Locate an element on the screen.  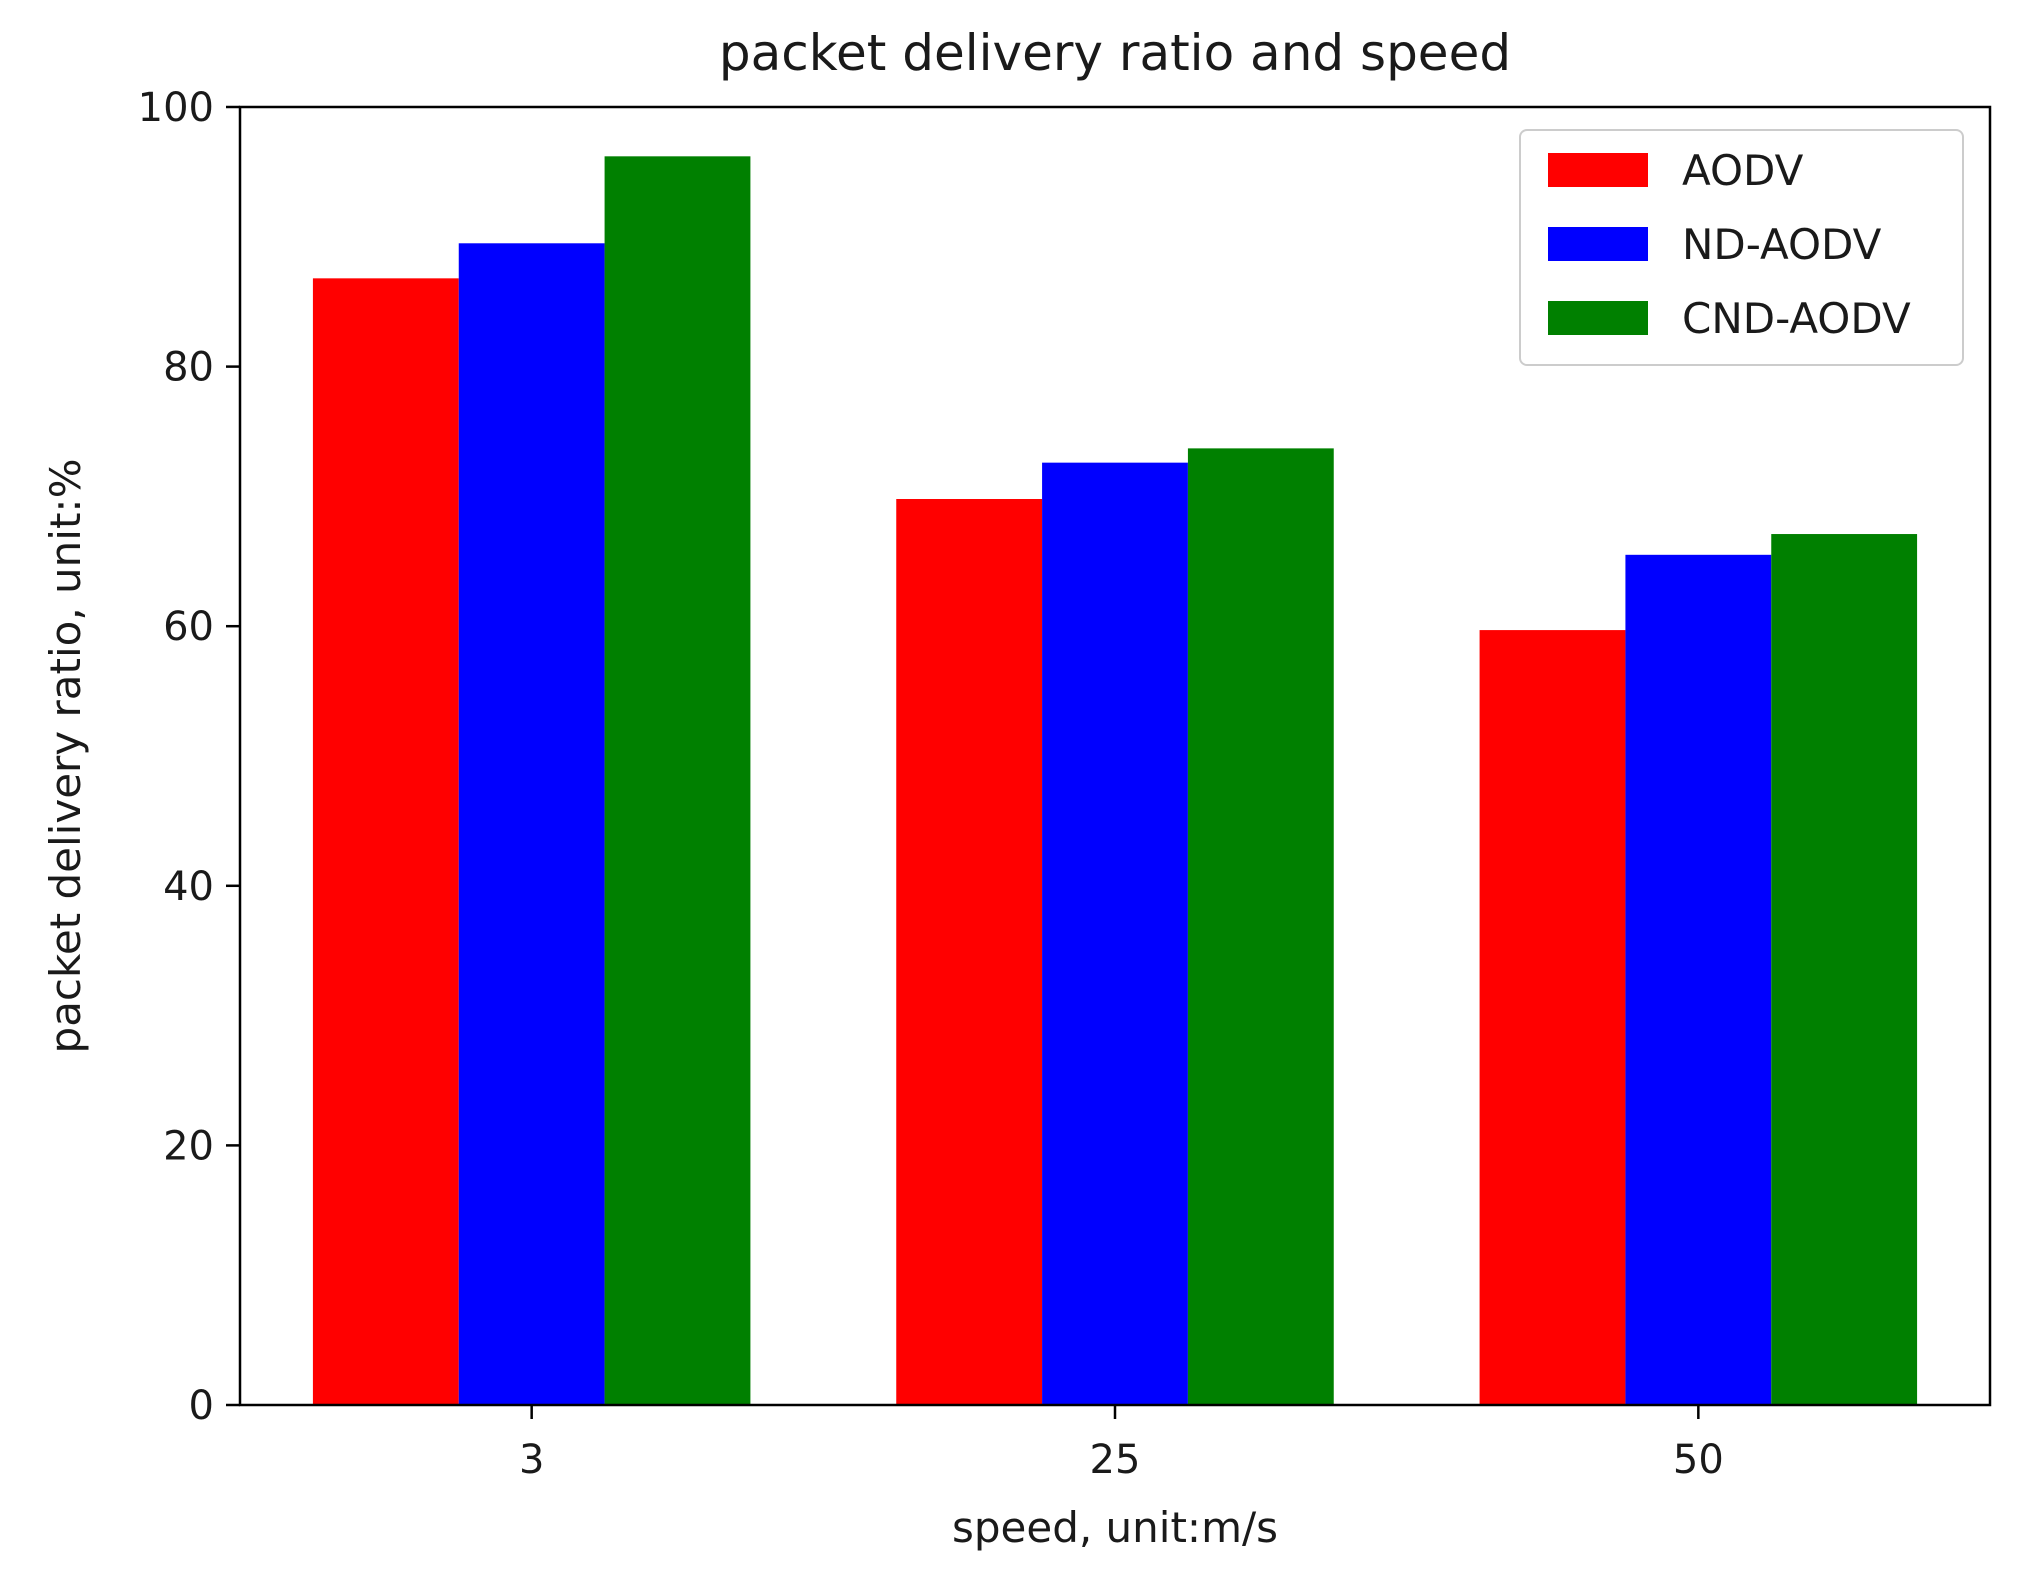
y-tick-label: 80 is located at coordinates (188, 368).